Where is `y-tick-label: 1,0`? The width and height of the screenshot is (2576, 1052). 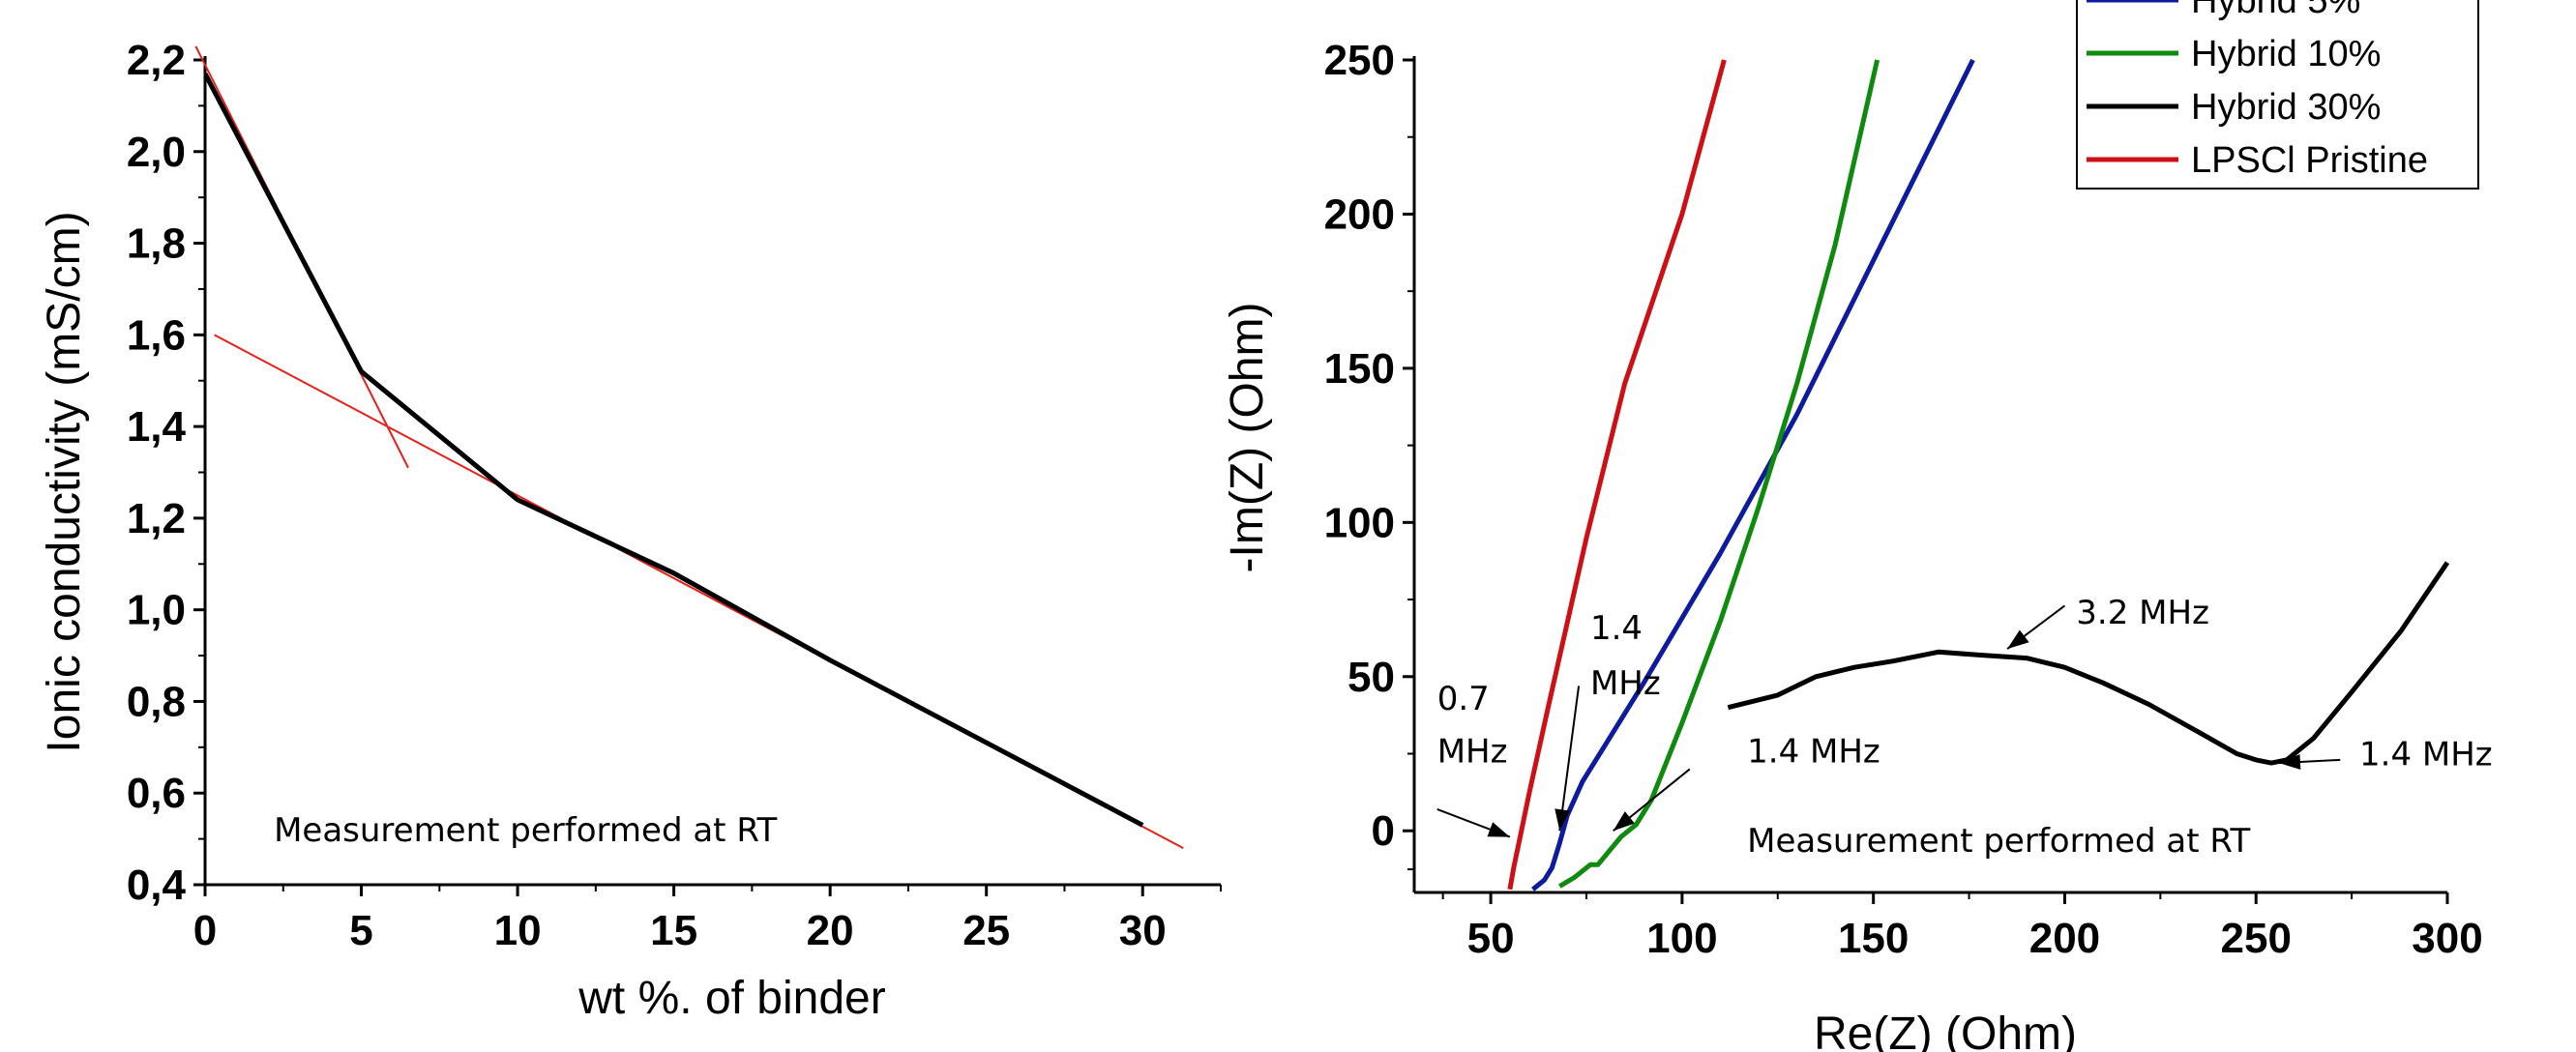
y-tick-label: 1,0 is located at coordinates (157, 610).